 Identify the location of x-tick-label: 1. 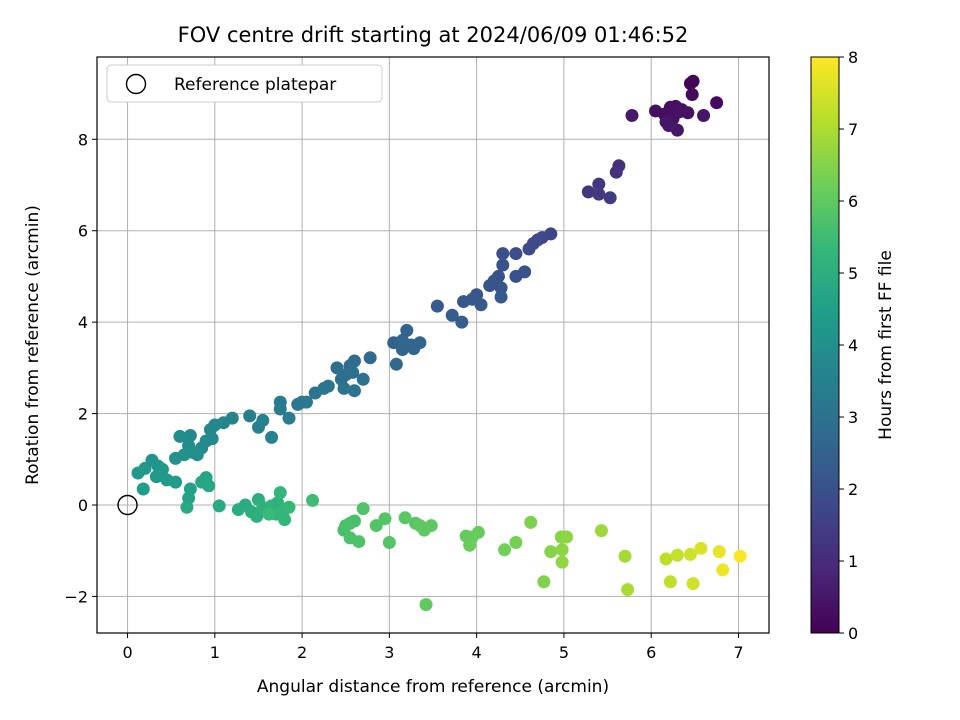
(215, 652).